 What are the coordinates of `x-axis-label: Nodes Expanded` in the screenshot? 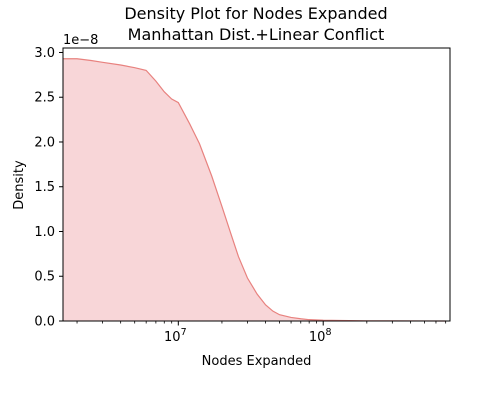 It's located at (257, 361).